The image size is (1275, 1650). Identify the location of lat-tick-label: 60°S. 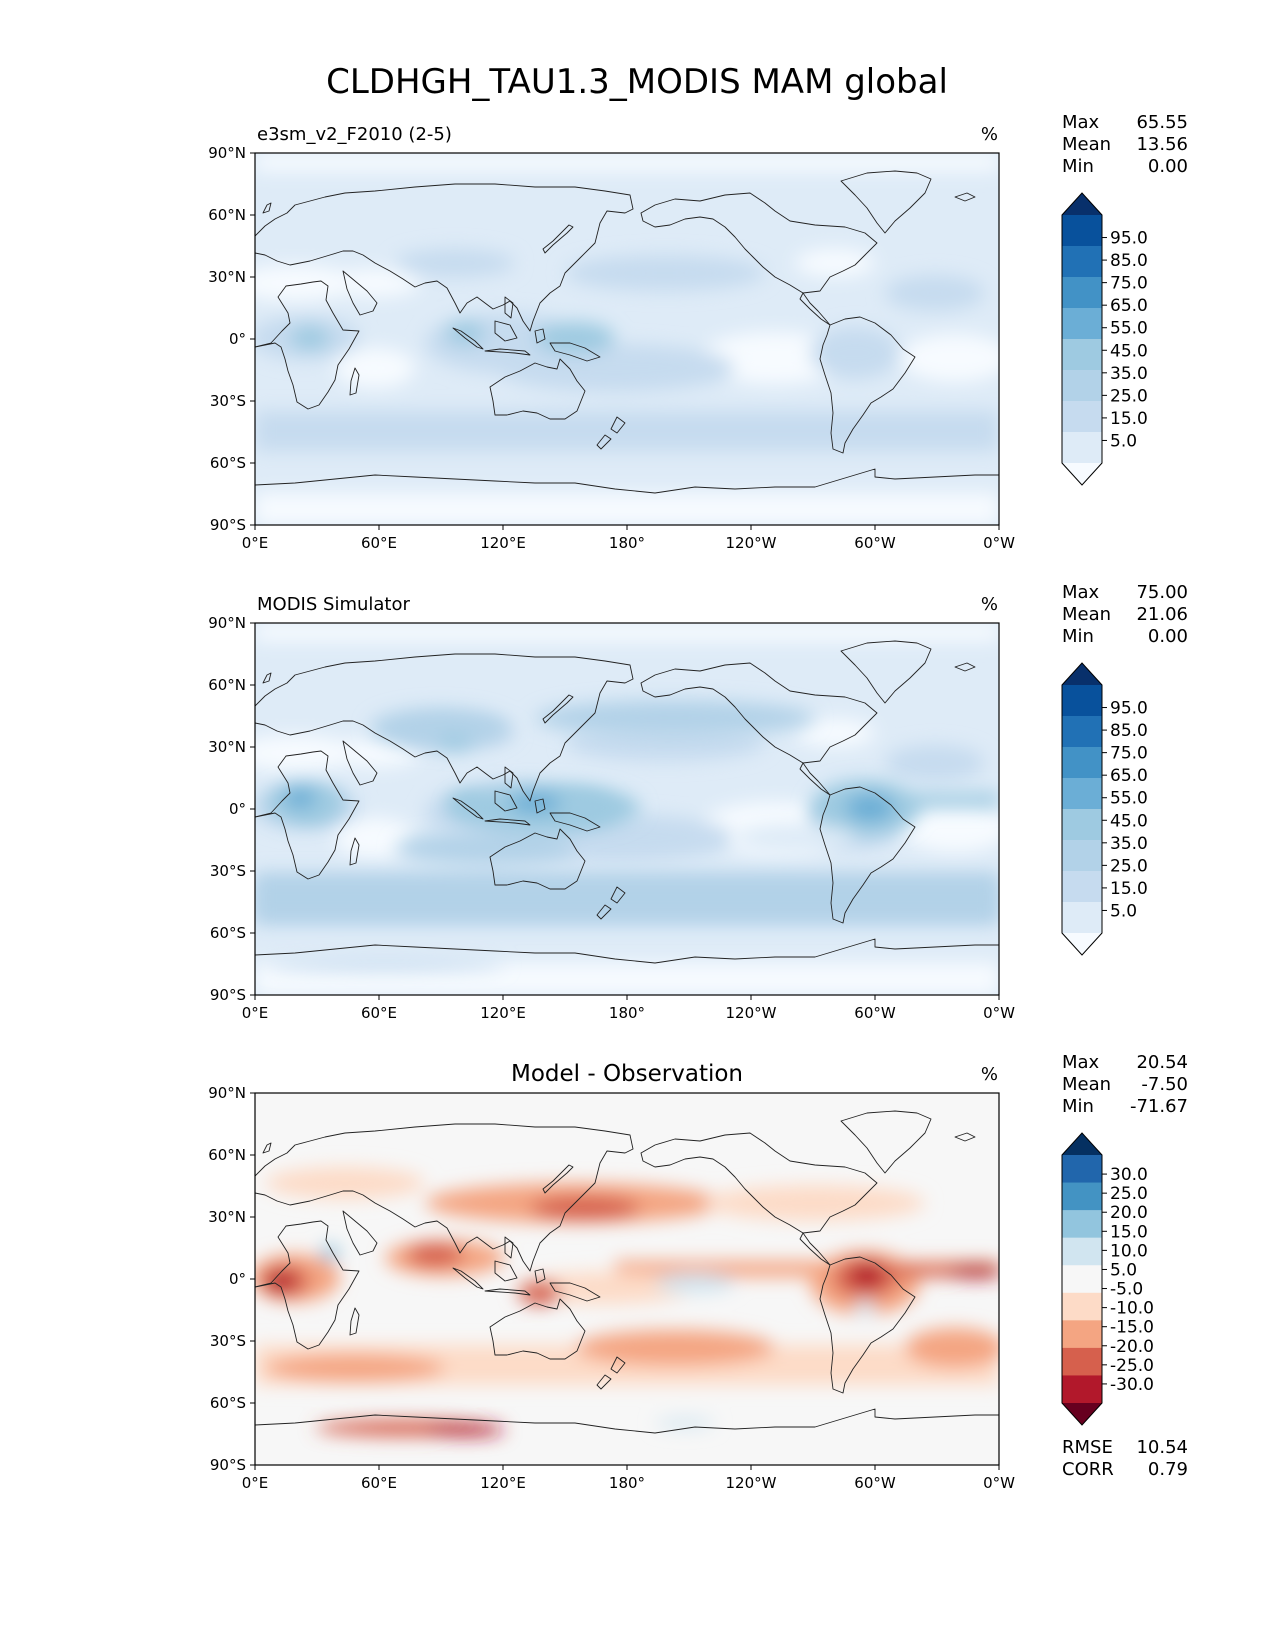
(228, 463).